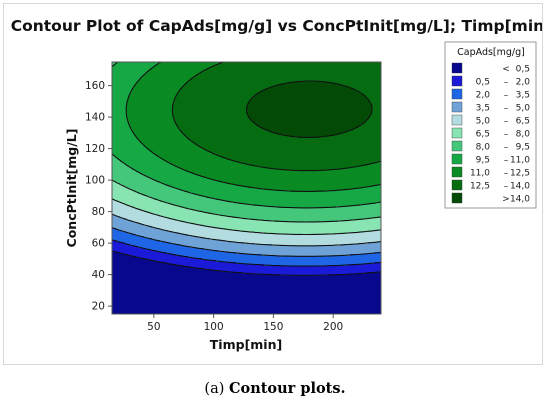  Describe the element at coordinates (520, 174) in the screenshot. I see `legend-range-high: 12,5` at that location.